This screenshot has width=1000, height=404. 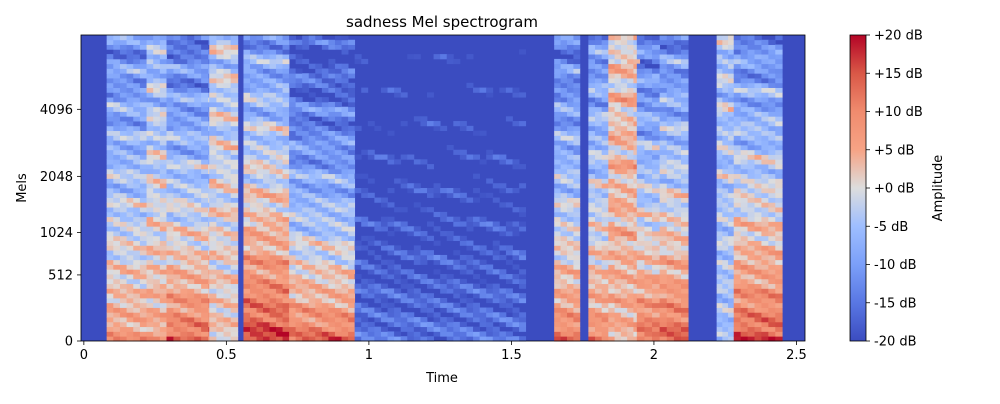 I want to click on y-tick-label: 0, so click(x=69, y=342).